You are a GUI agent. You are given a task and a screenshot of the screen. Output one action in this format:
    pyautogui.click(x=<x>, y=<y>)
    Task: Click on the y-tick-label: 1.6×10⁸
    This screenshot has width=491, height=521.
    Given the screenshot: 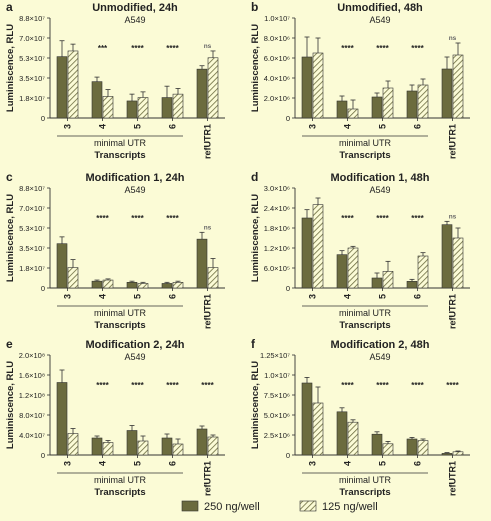 What is the action you would take?
    pyautogui.click(x=32, y=375)
    